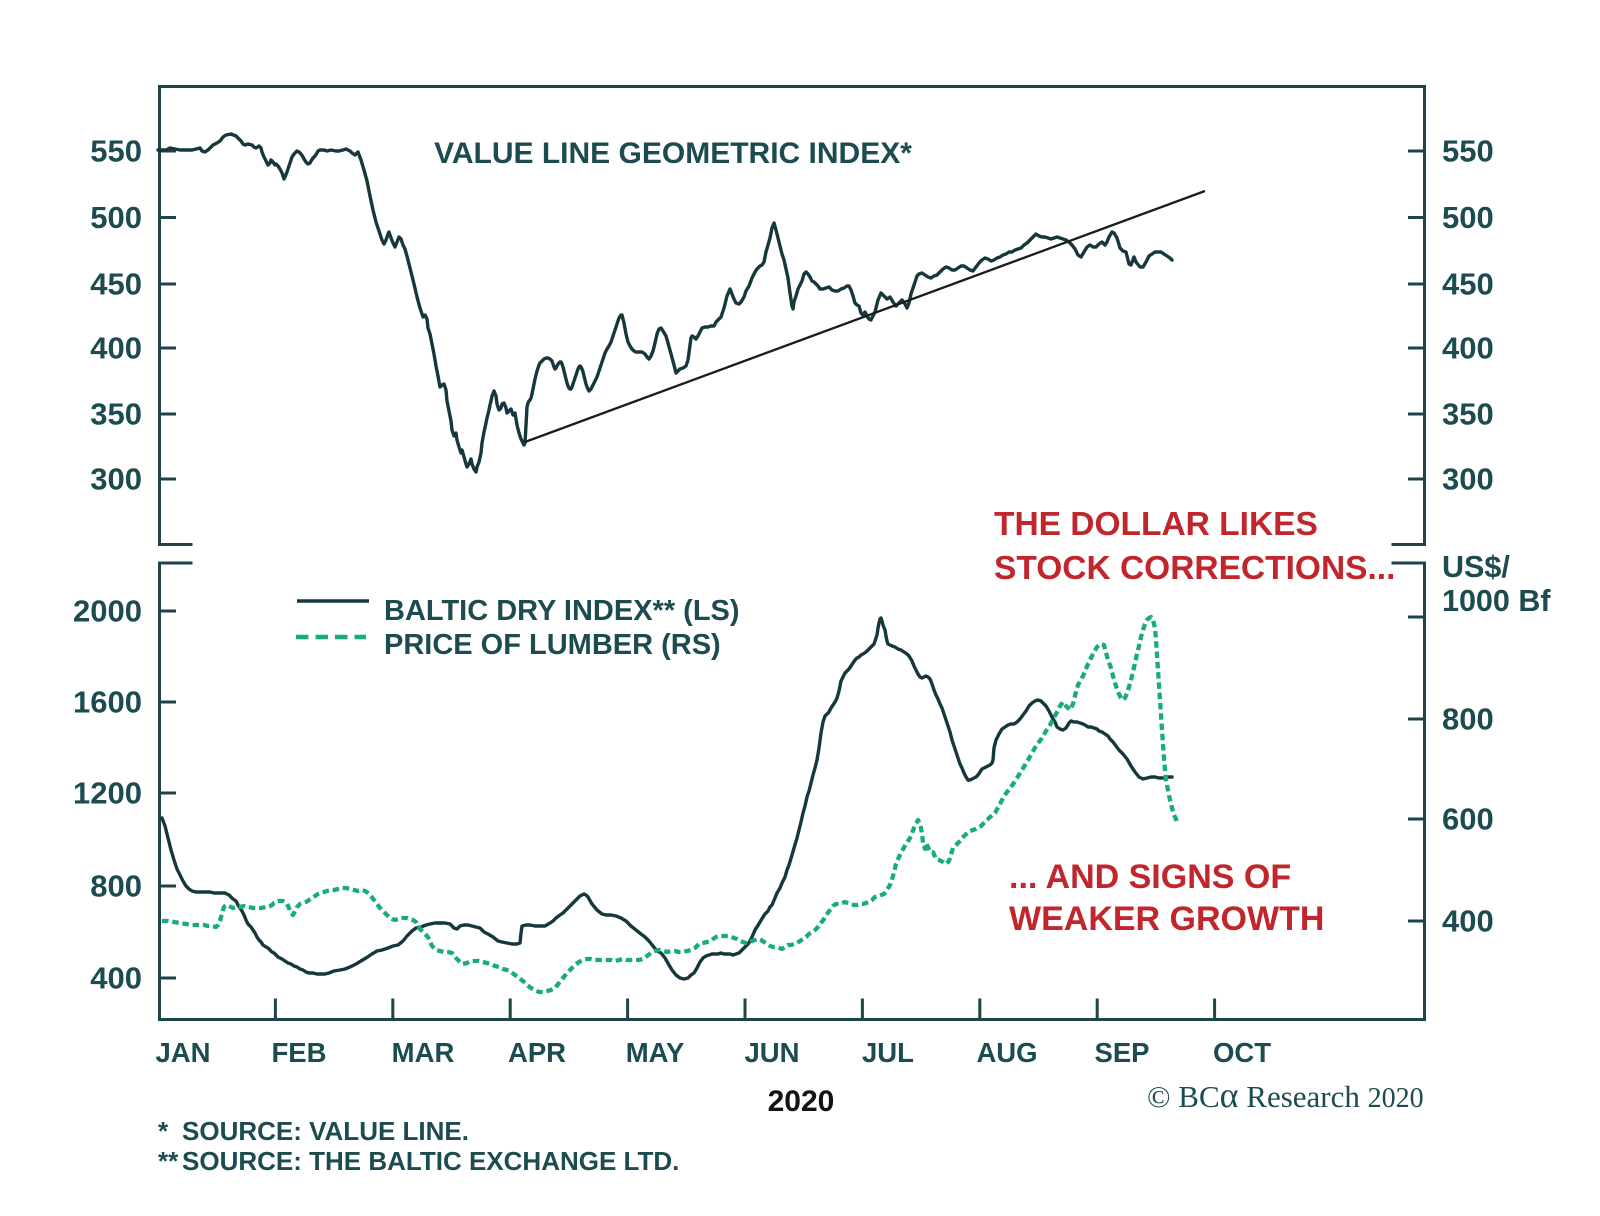  Describe the element at coordinates (801, 1101) in the screenshot. I see `svg-text: 2020` at that location.